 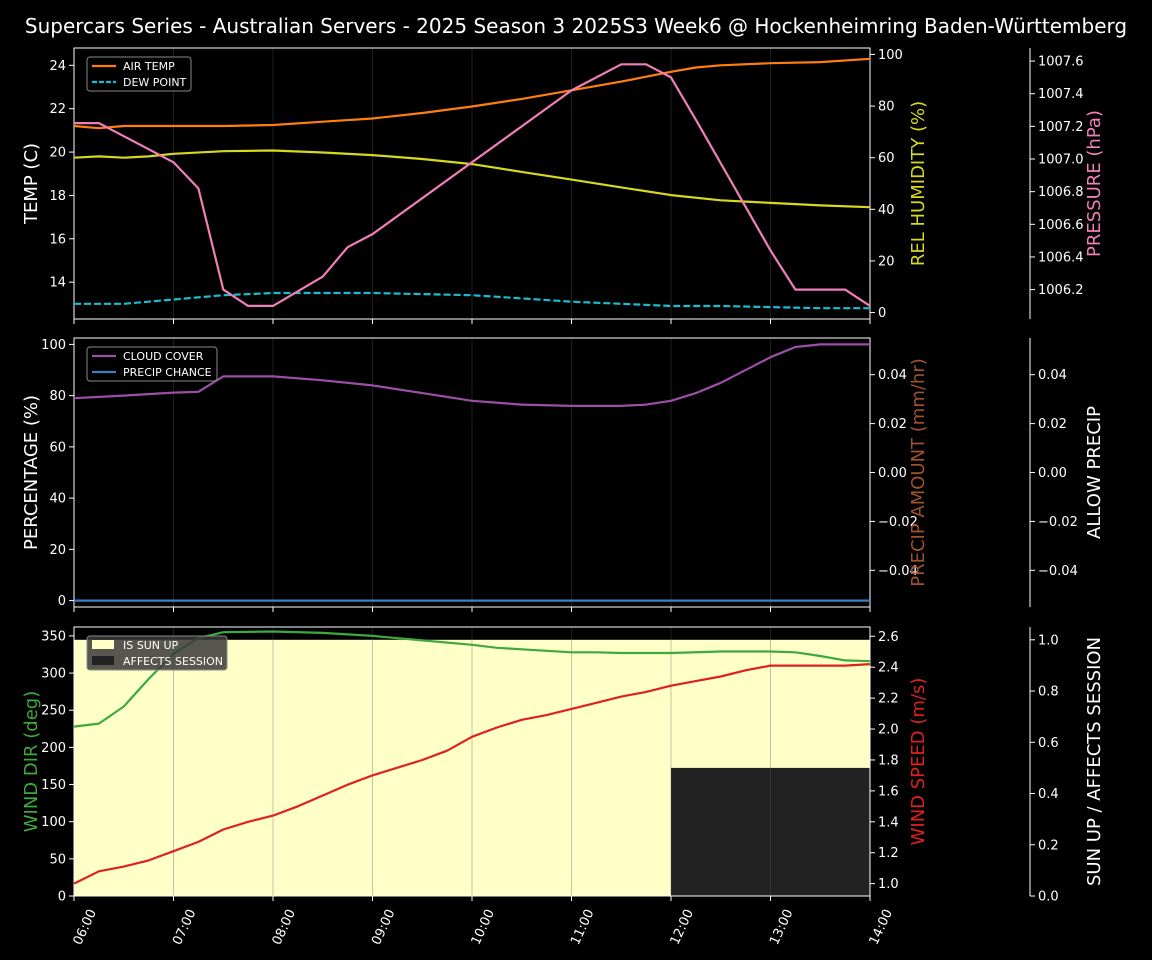 What do you see at coordinates (888, 853) in the screenshot?
I see `y-tick-label-right: 1.2` at bounding box center [888, 853].